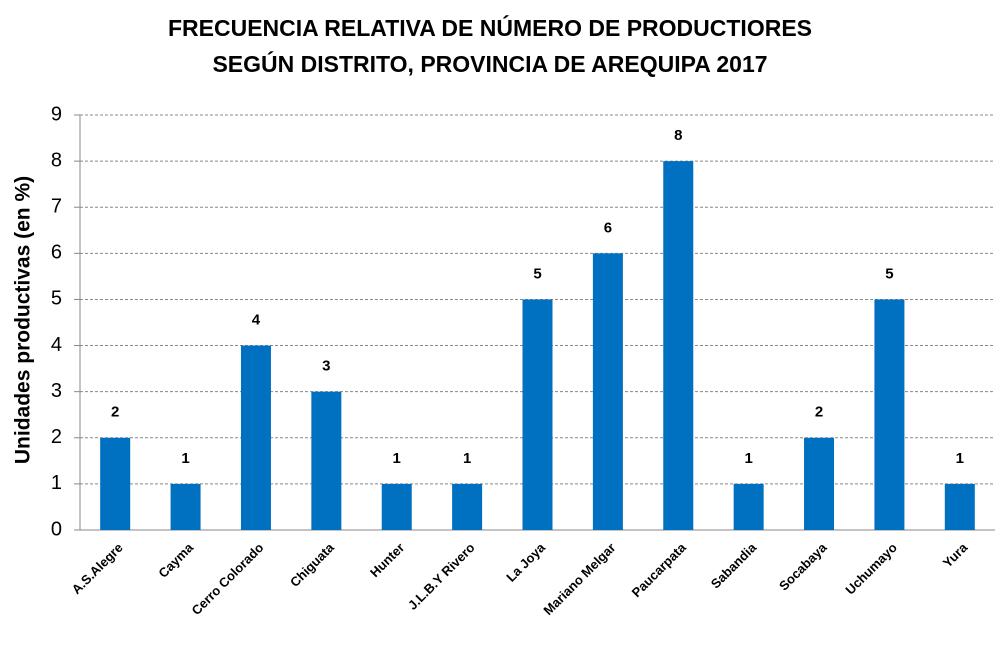 This screenshot has height=654, width=998. Describe the element at coordinates (678, 135) in the screenshot. I see `data-label: 8` at that location.